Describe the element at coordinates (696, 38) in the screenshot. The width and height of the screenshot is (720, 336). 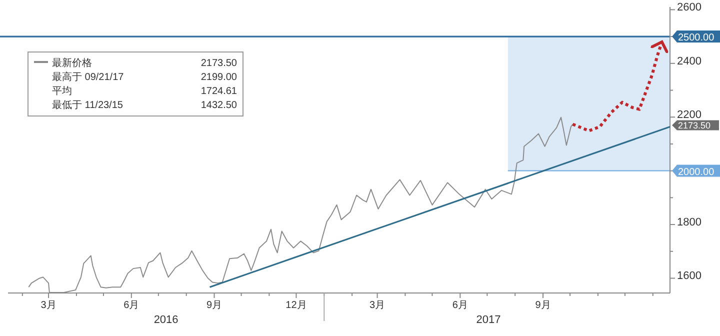
I see `ref-line-label: 2500.00` at that location.